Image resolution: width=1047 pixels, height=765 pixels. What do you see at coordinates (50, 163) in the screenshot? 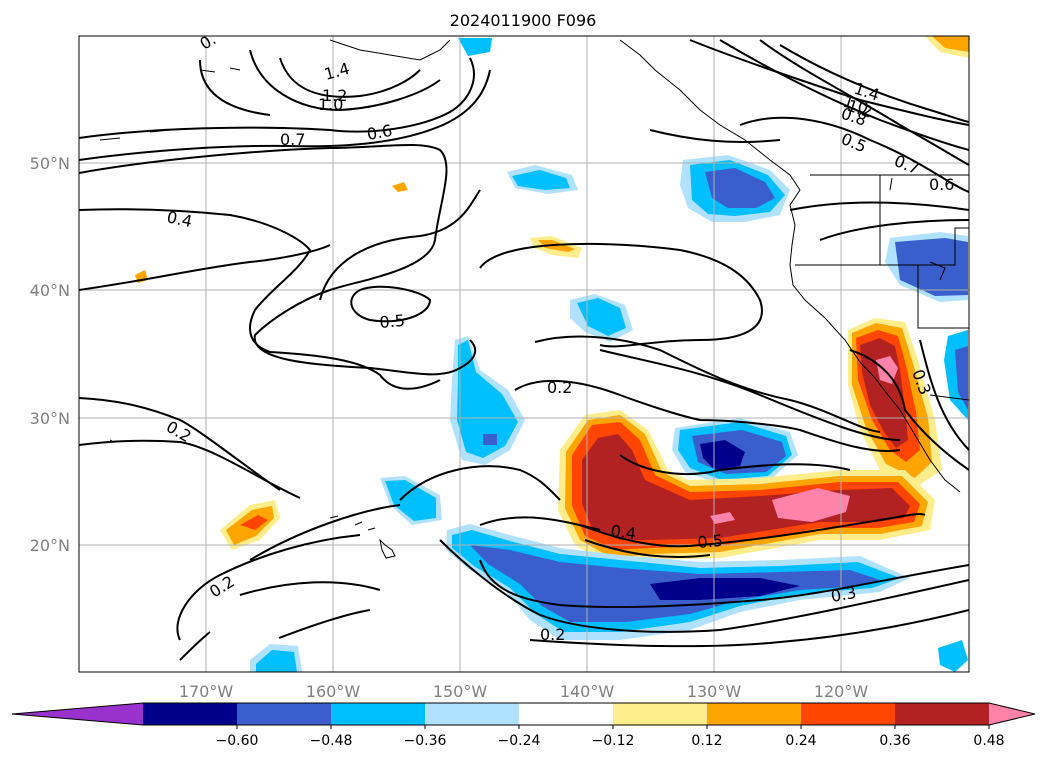
I see `lat-label: 50°N` at bounding box center [50, 163].